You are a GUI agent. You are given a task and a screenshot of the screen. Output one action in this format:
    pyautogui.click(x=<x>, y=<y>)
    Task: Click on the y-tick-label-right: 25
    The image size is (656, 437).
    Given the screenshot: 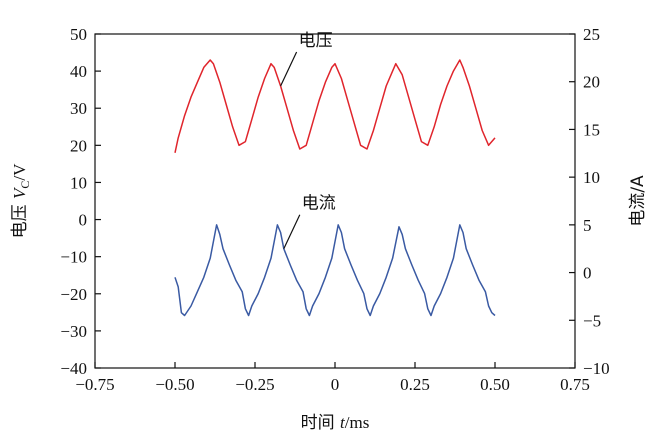 What is the action you would take?
    pyautogui.click(x=591, y=34)
    